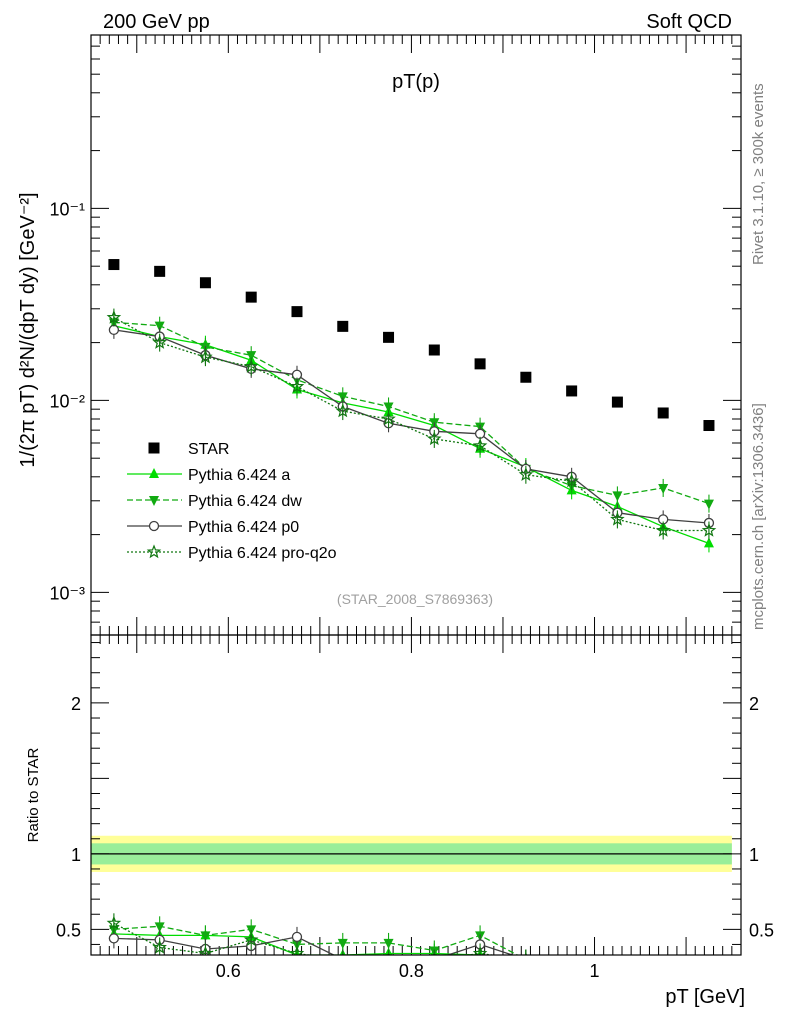  Describe the element at coordinates (411, 971) in the screenshot. I see `x-tick-label: 0.8` at that location.